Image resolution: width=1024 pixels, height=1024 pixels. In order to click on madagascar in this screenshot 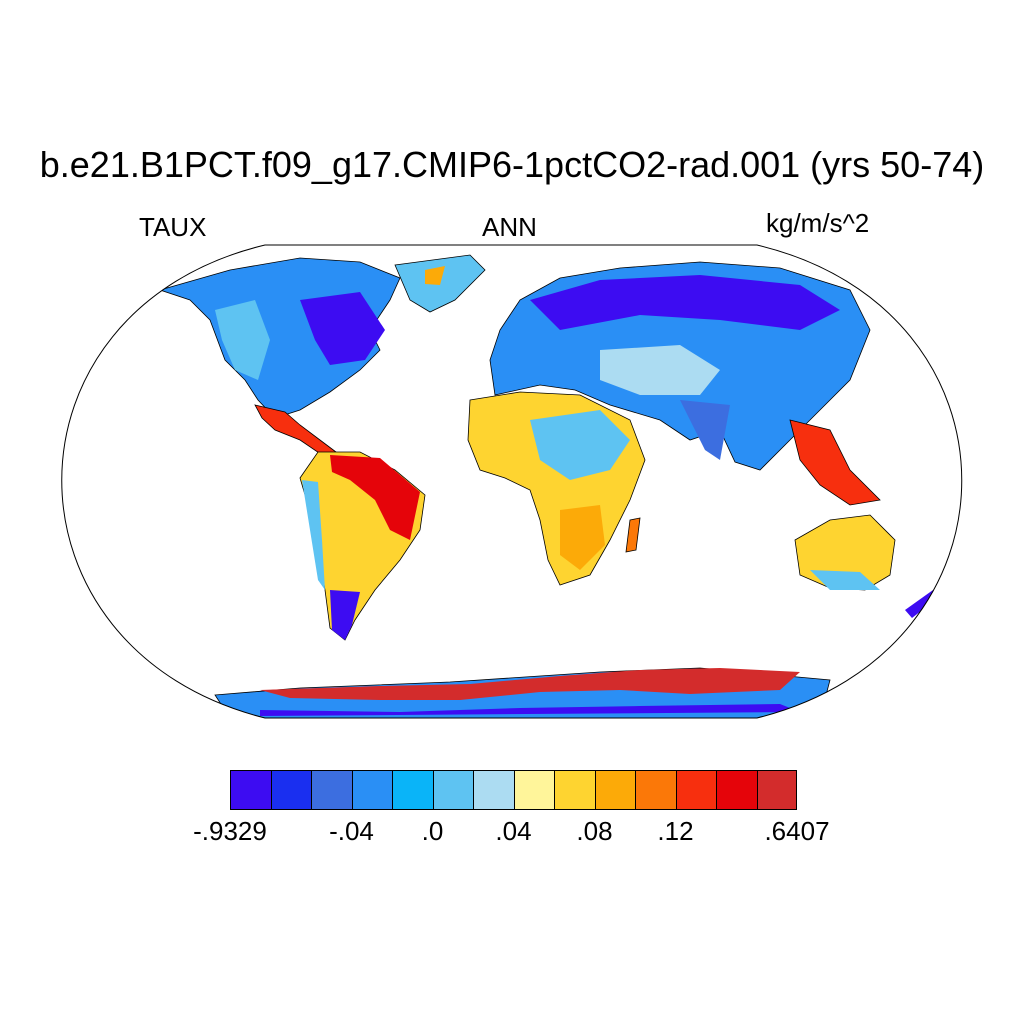, I will do `click(633, 535)`.